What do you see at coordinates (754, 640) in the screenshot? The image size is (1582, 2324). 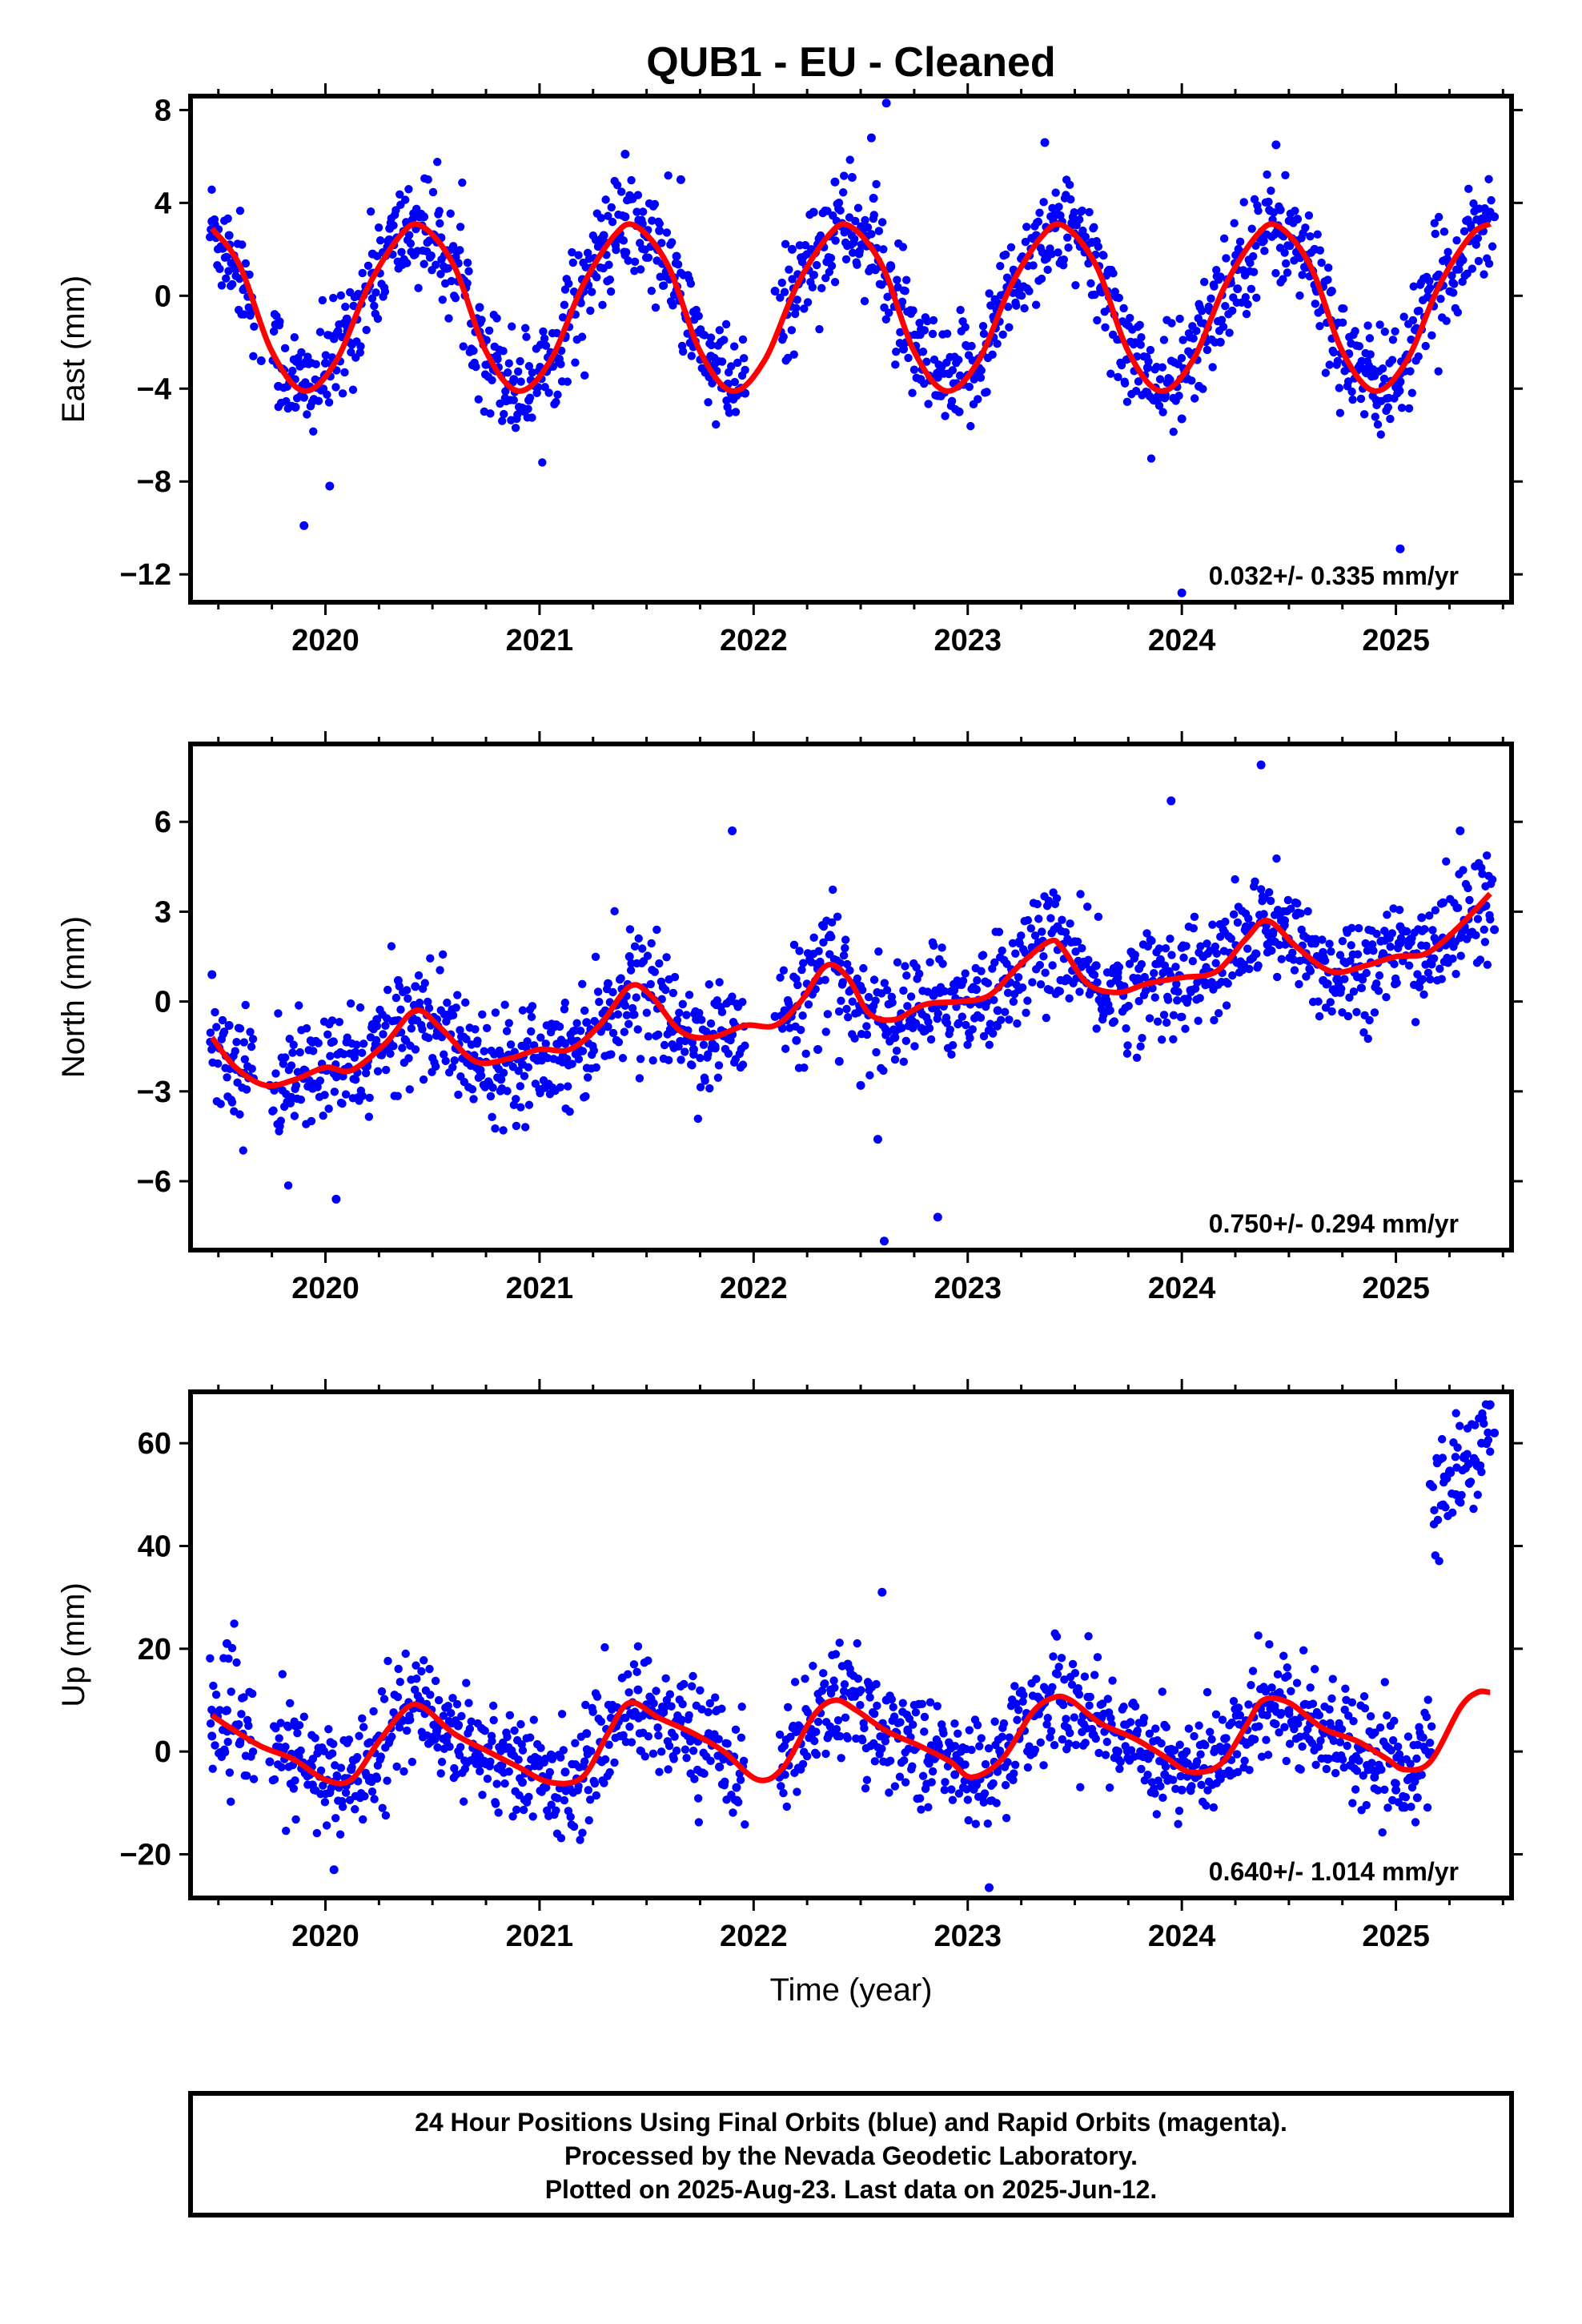 I see `x-tick-label: 2022` at bounding box center [754, 640].